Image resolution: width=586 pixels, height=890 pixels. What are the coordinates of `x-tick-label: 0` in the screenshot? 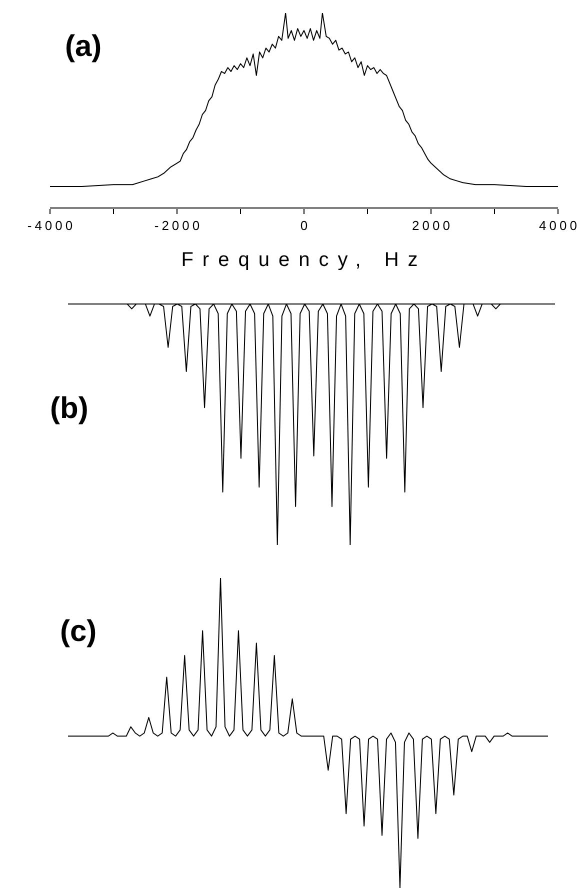 It's located at (305, 225).